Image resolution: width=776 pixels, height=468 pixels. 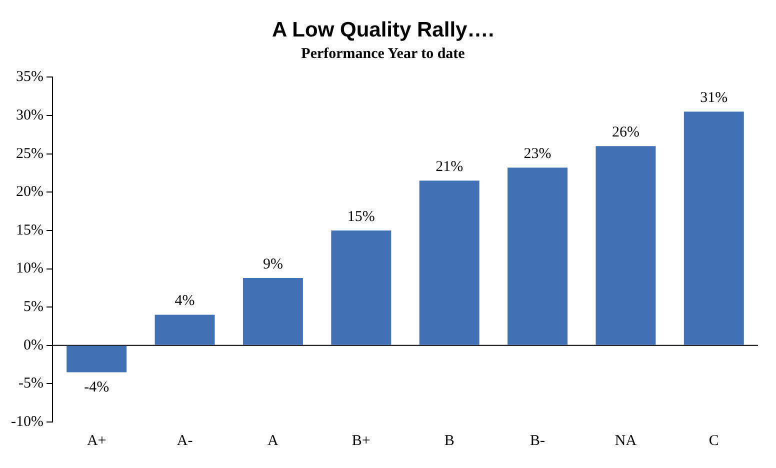 I want to click on y-tick-label: 5%, so click(x=33, y=307).